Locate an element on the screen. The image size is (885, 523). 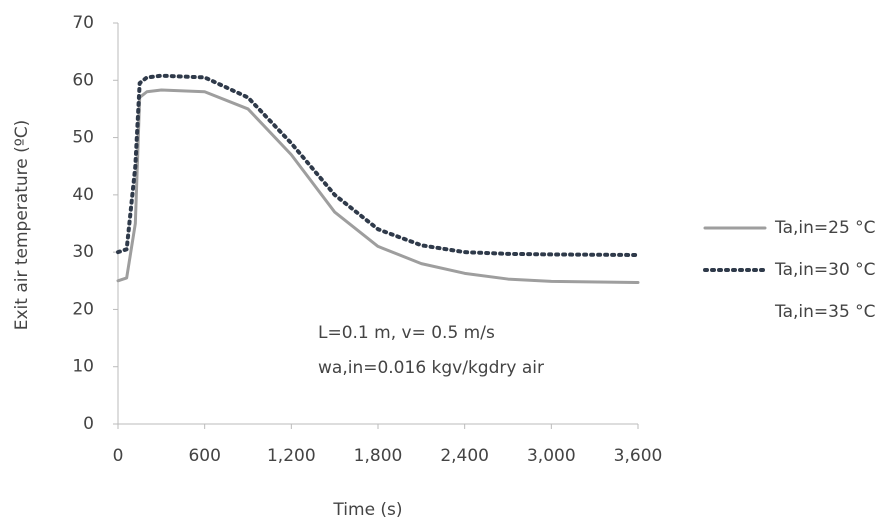
annotation: wa,in=0.016 kgv/kgdry air is located at coordinates (431, 368).